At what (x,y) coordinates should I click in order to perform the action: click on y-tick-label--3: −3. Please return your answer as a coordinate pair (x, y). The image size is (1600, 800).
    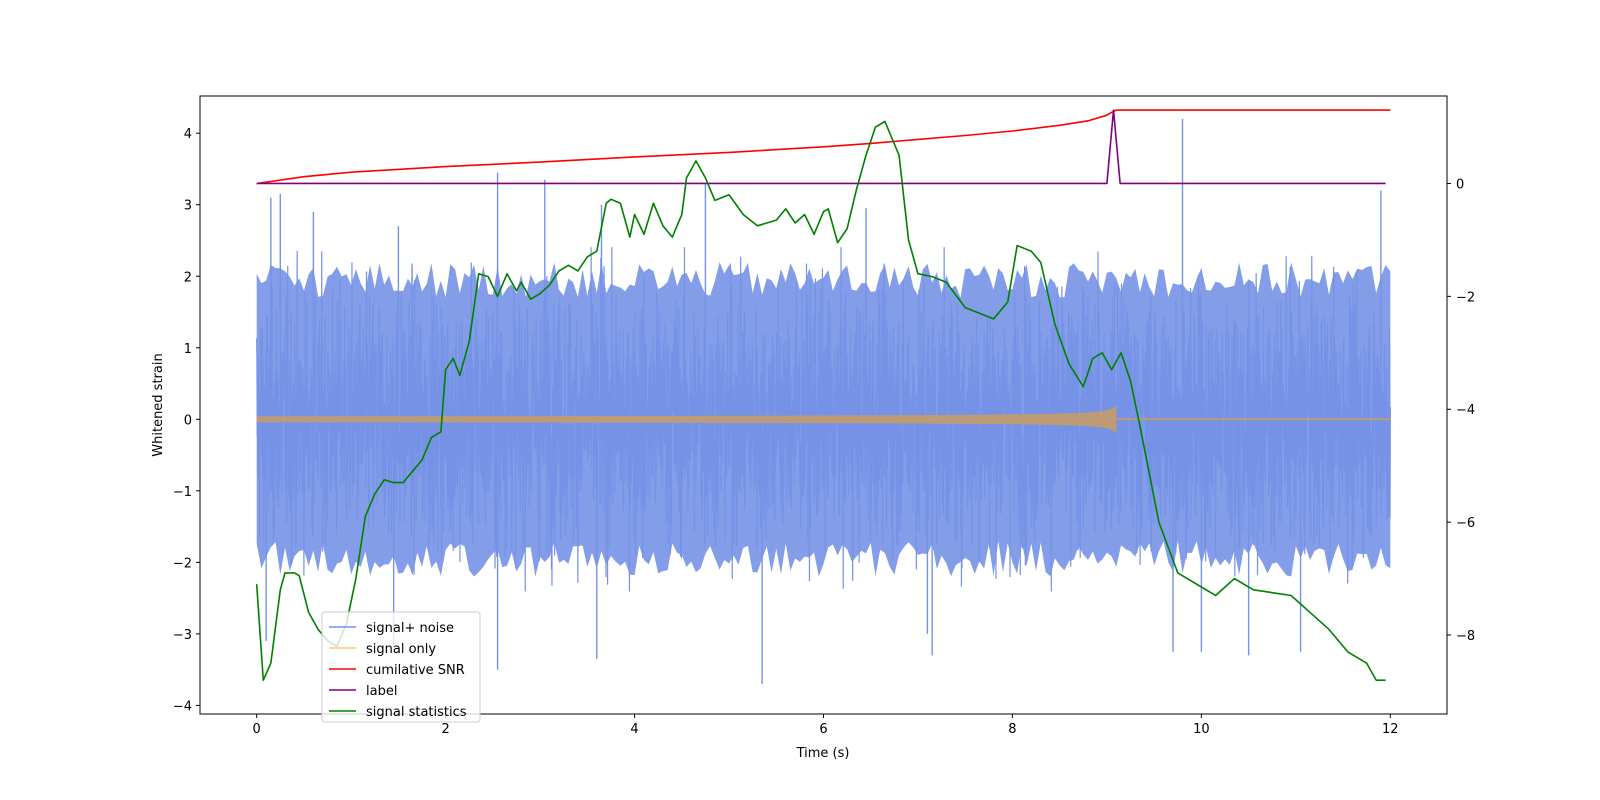
    Looking at the image, I should click on (182, 635).